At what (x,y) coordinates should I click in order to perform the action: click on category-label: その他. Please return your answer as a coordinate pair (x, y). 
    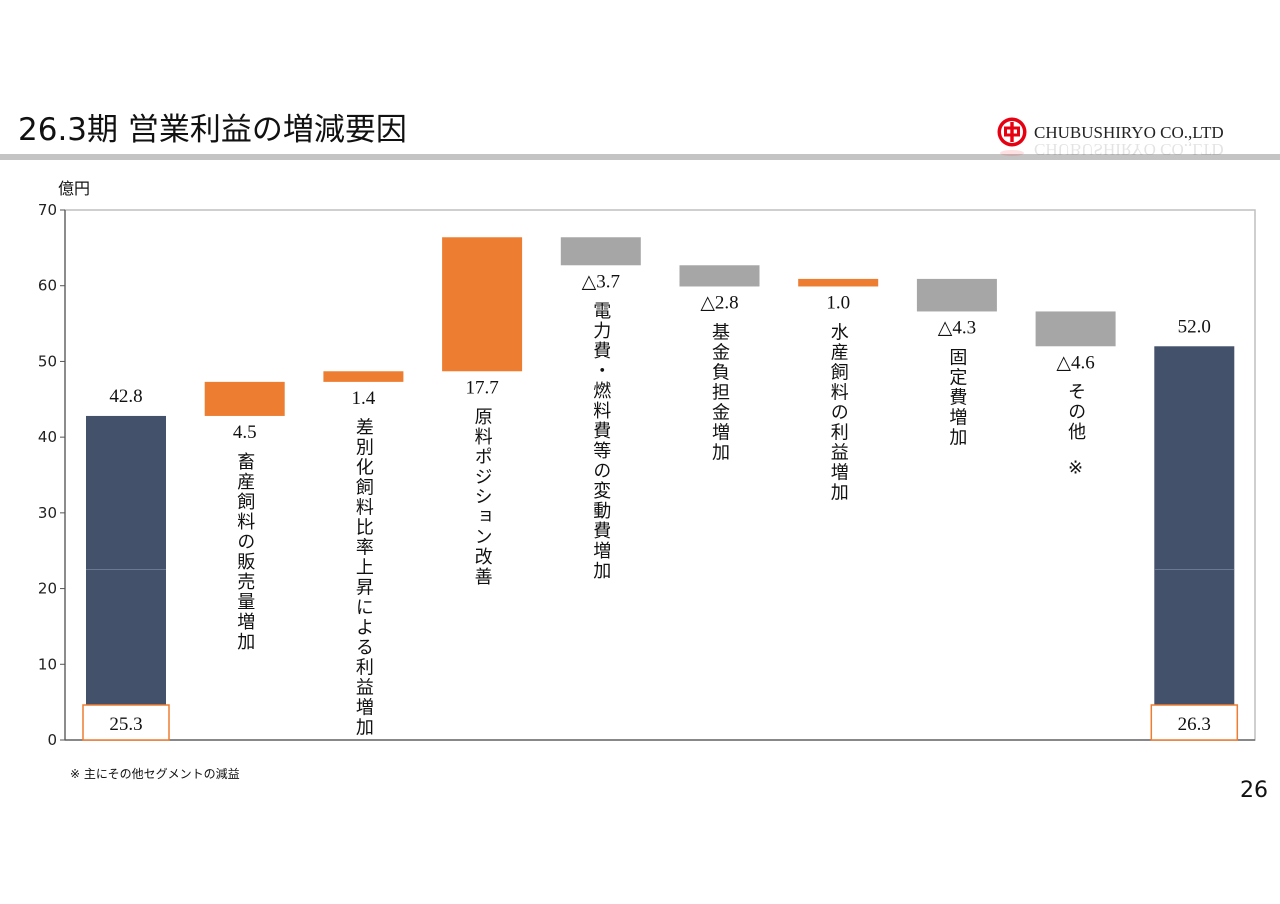
    Looking at the image, I should click on (1075, 412).